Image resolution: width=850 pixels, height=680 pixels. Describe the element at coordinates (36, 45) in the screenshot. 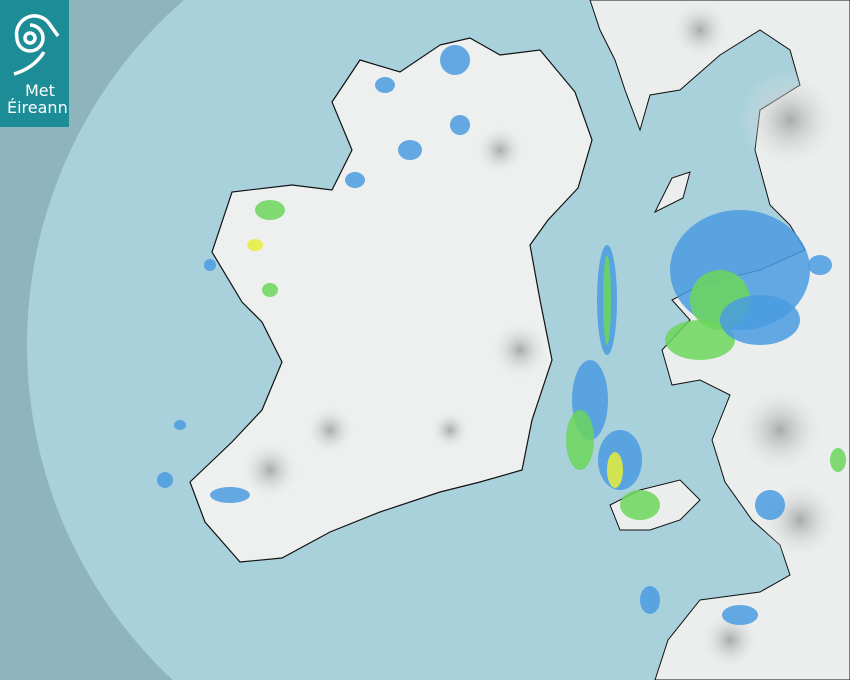

I see `spiral-logo-icon` at that location.